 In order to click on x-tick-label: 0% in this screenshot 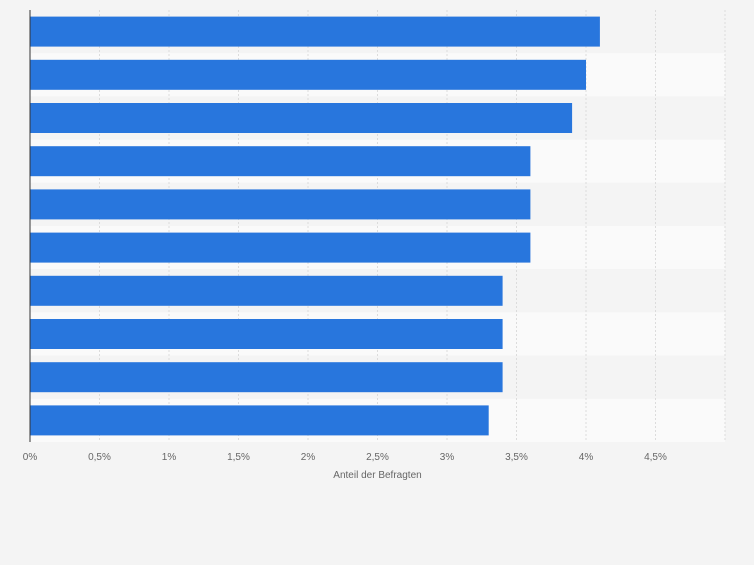, I will do `click(30, 457)`.